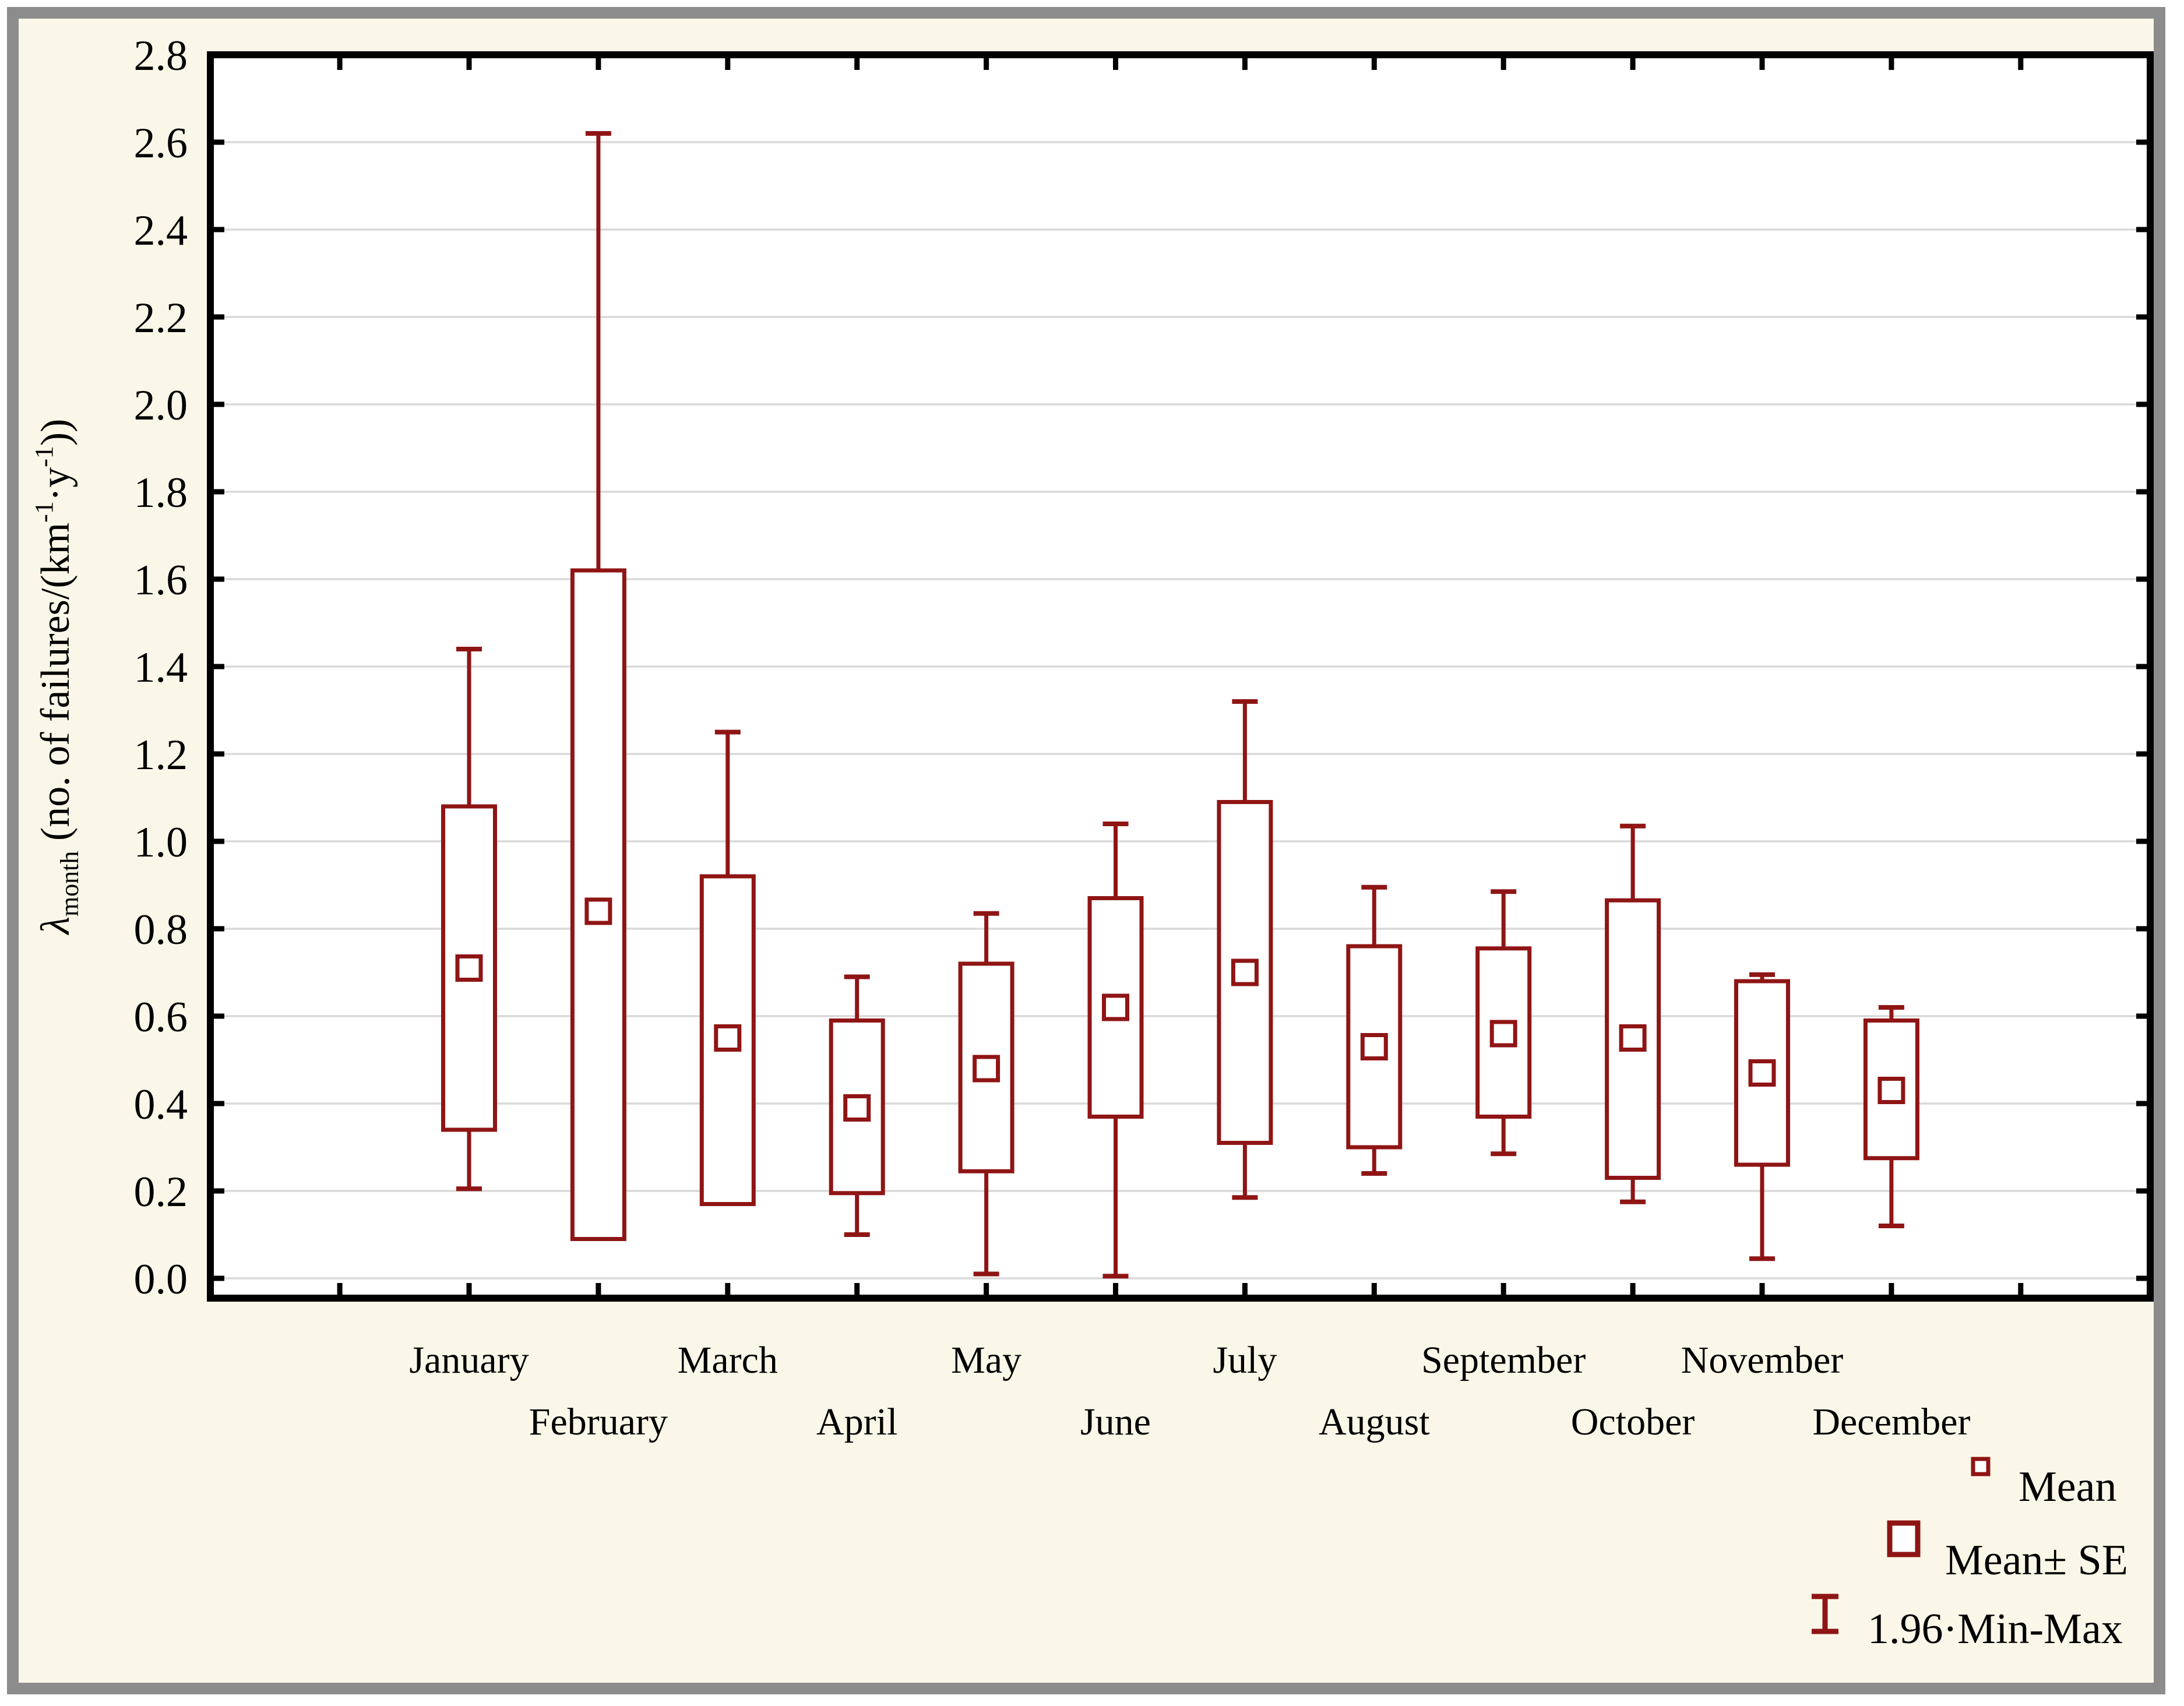  I want to click on legend-se-label: Mean± SE, so click(2036, 1560).